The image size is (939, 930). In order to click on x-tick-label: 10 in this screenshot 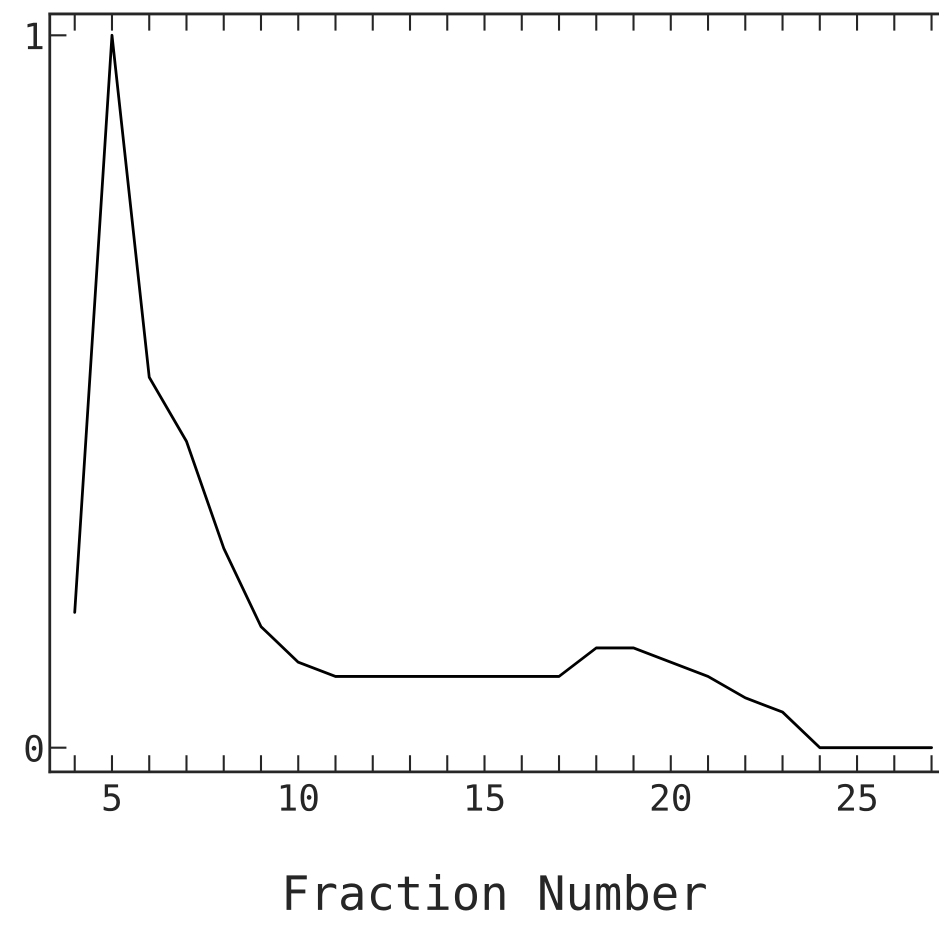, I will do `click(299, 798)`.